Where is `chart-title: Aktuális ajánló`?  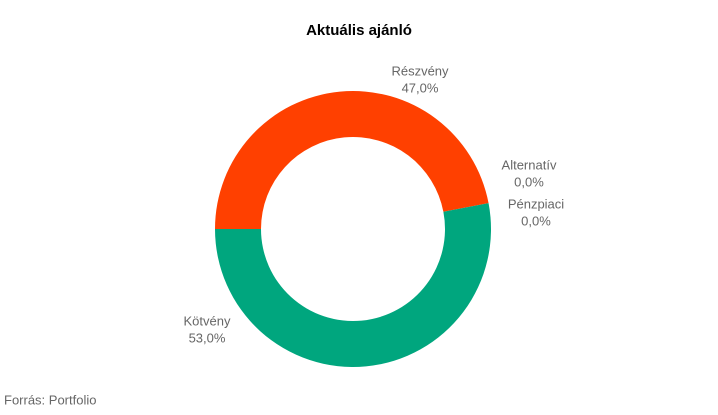
chart-title: Aktuális ajánló is located at coordinates (359, 30).